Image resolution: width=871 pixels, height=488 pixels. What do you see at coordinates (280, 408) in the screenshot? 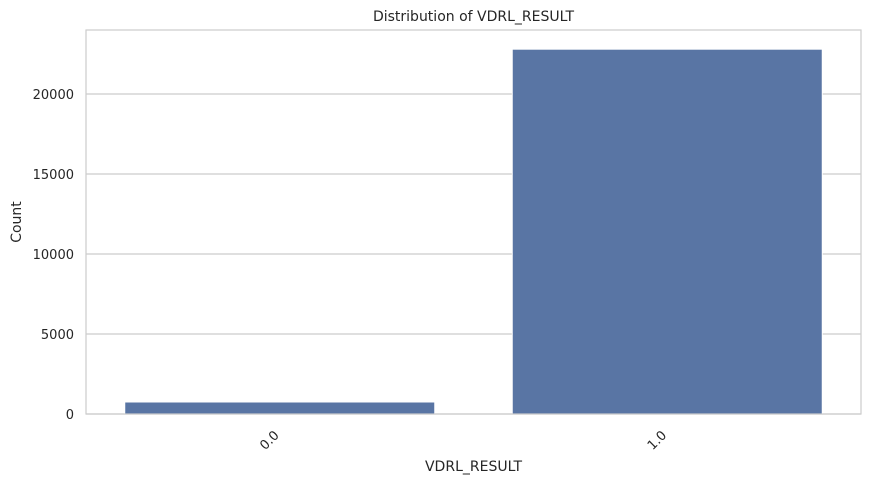
I see `bar-0.0` at bounding box center [280, 408].